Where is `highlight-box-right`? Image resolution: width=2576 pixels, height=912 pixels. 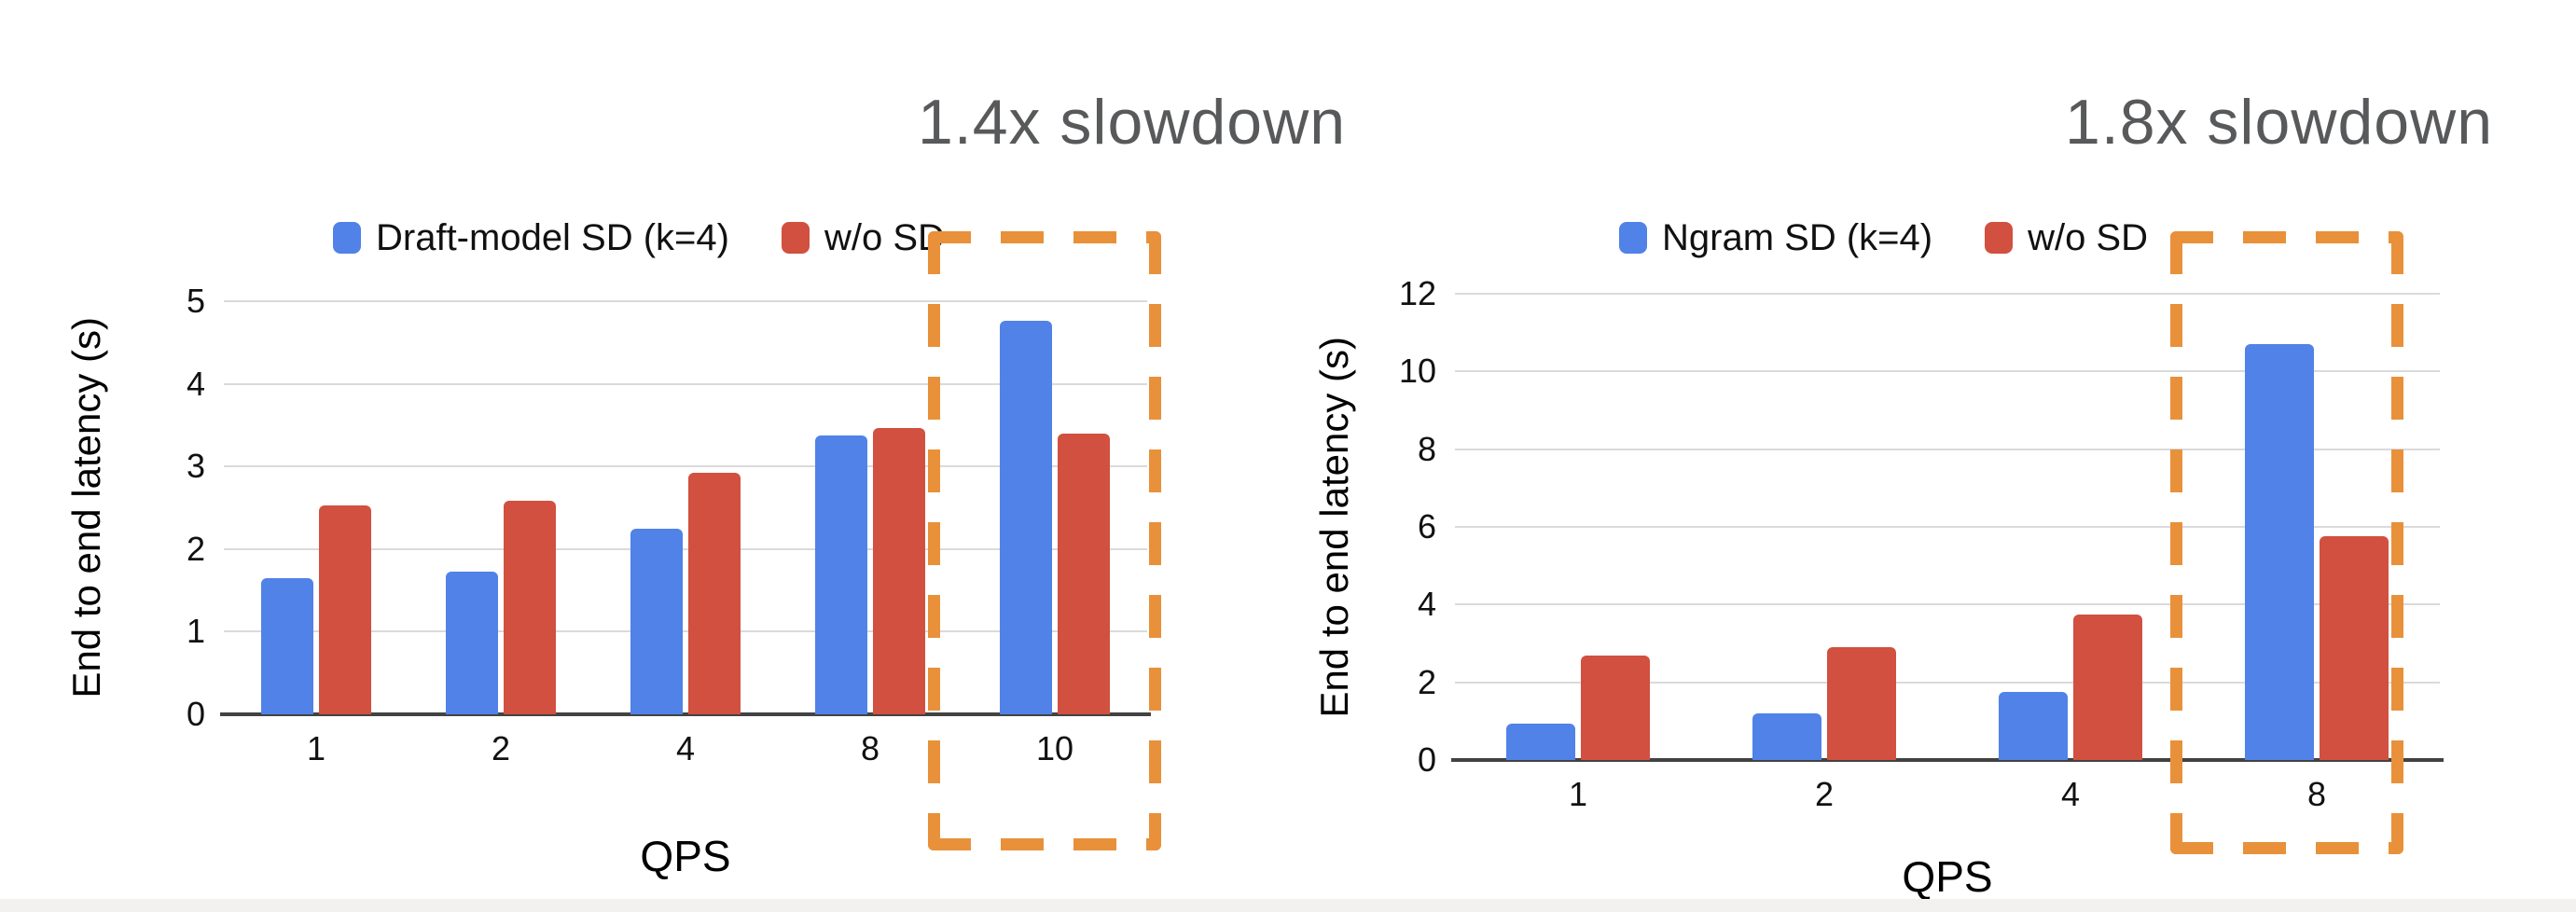
highlight-box-right is located at coordinates (2286, 542).